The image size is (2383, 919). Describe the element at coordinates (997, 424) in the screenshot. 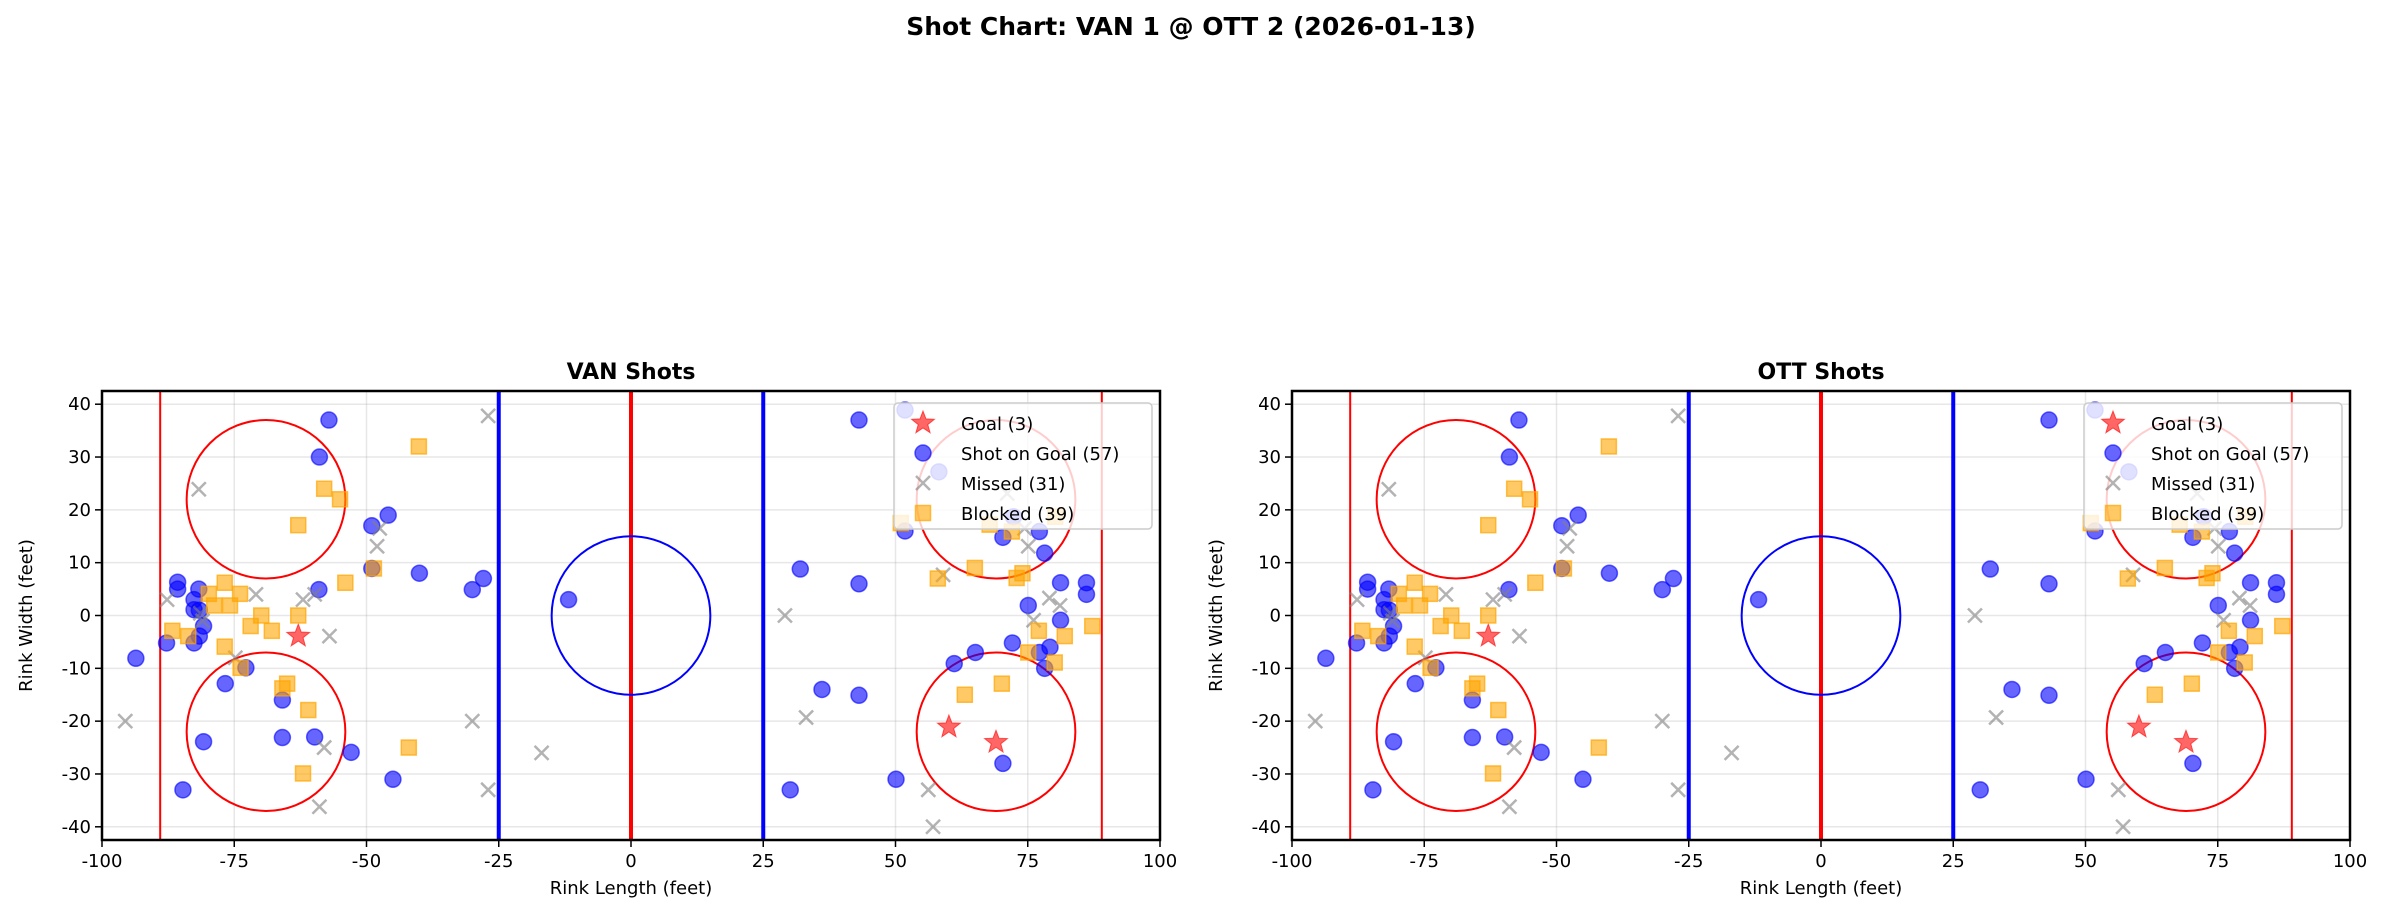

I see `legend-label: Goal (3)` at that location.